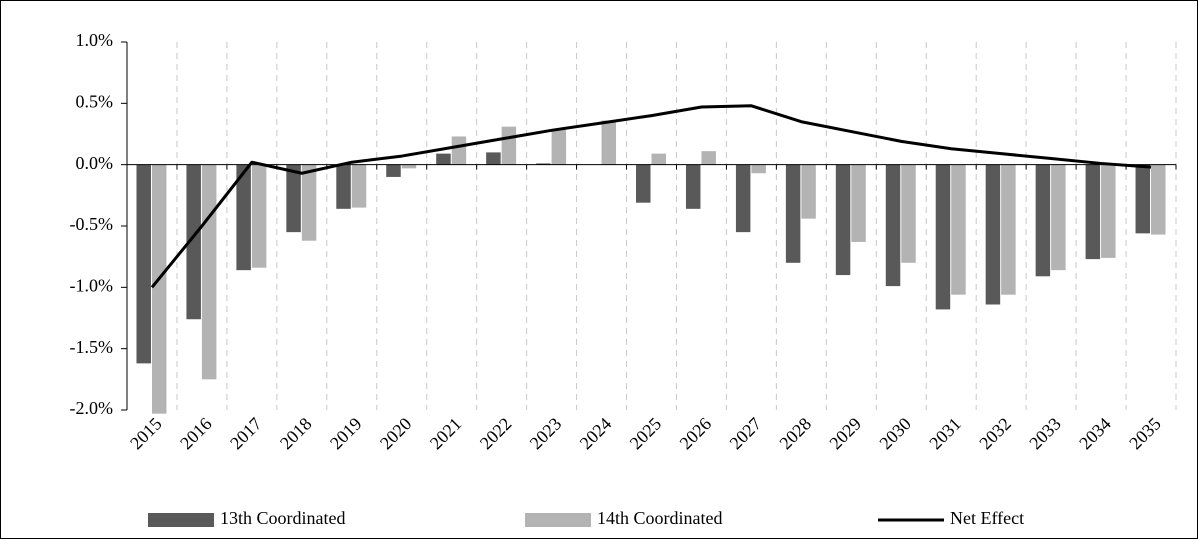 The height and width of the screenshot is (539, 1198). Describe the element at coordinates (92, 224) in the screenshot. I see `y-tick-label: -0.5%` at that location.